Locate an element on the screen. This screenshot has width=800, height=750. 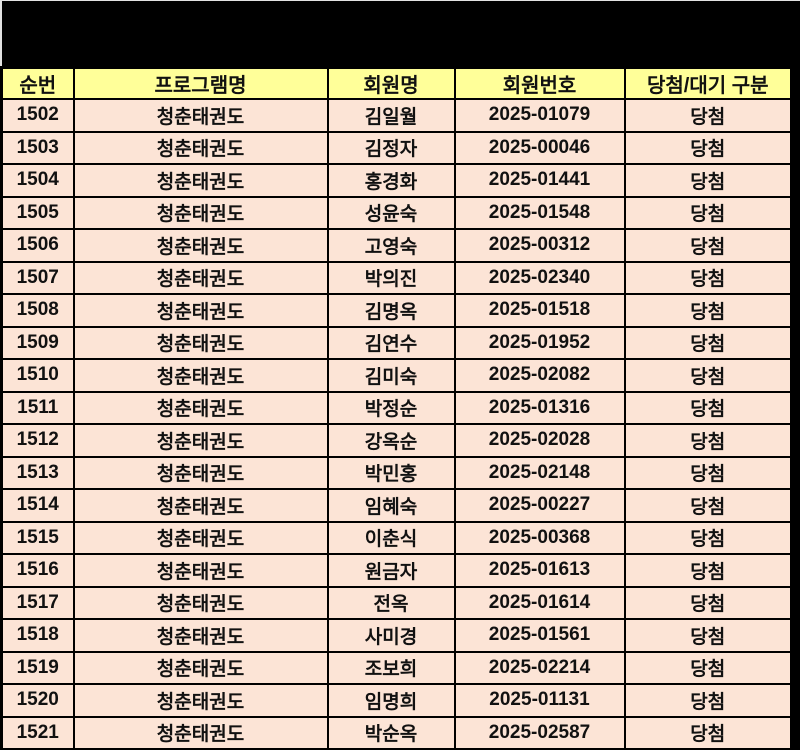
table-row: 1517 청춘태권도 전옥 2025-01614 당첨 is located at coordinates (396, 602).